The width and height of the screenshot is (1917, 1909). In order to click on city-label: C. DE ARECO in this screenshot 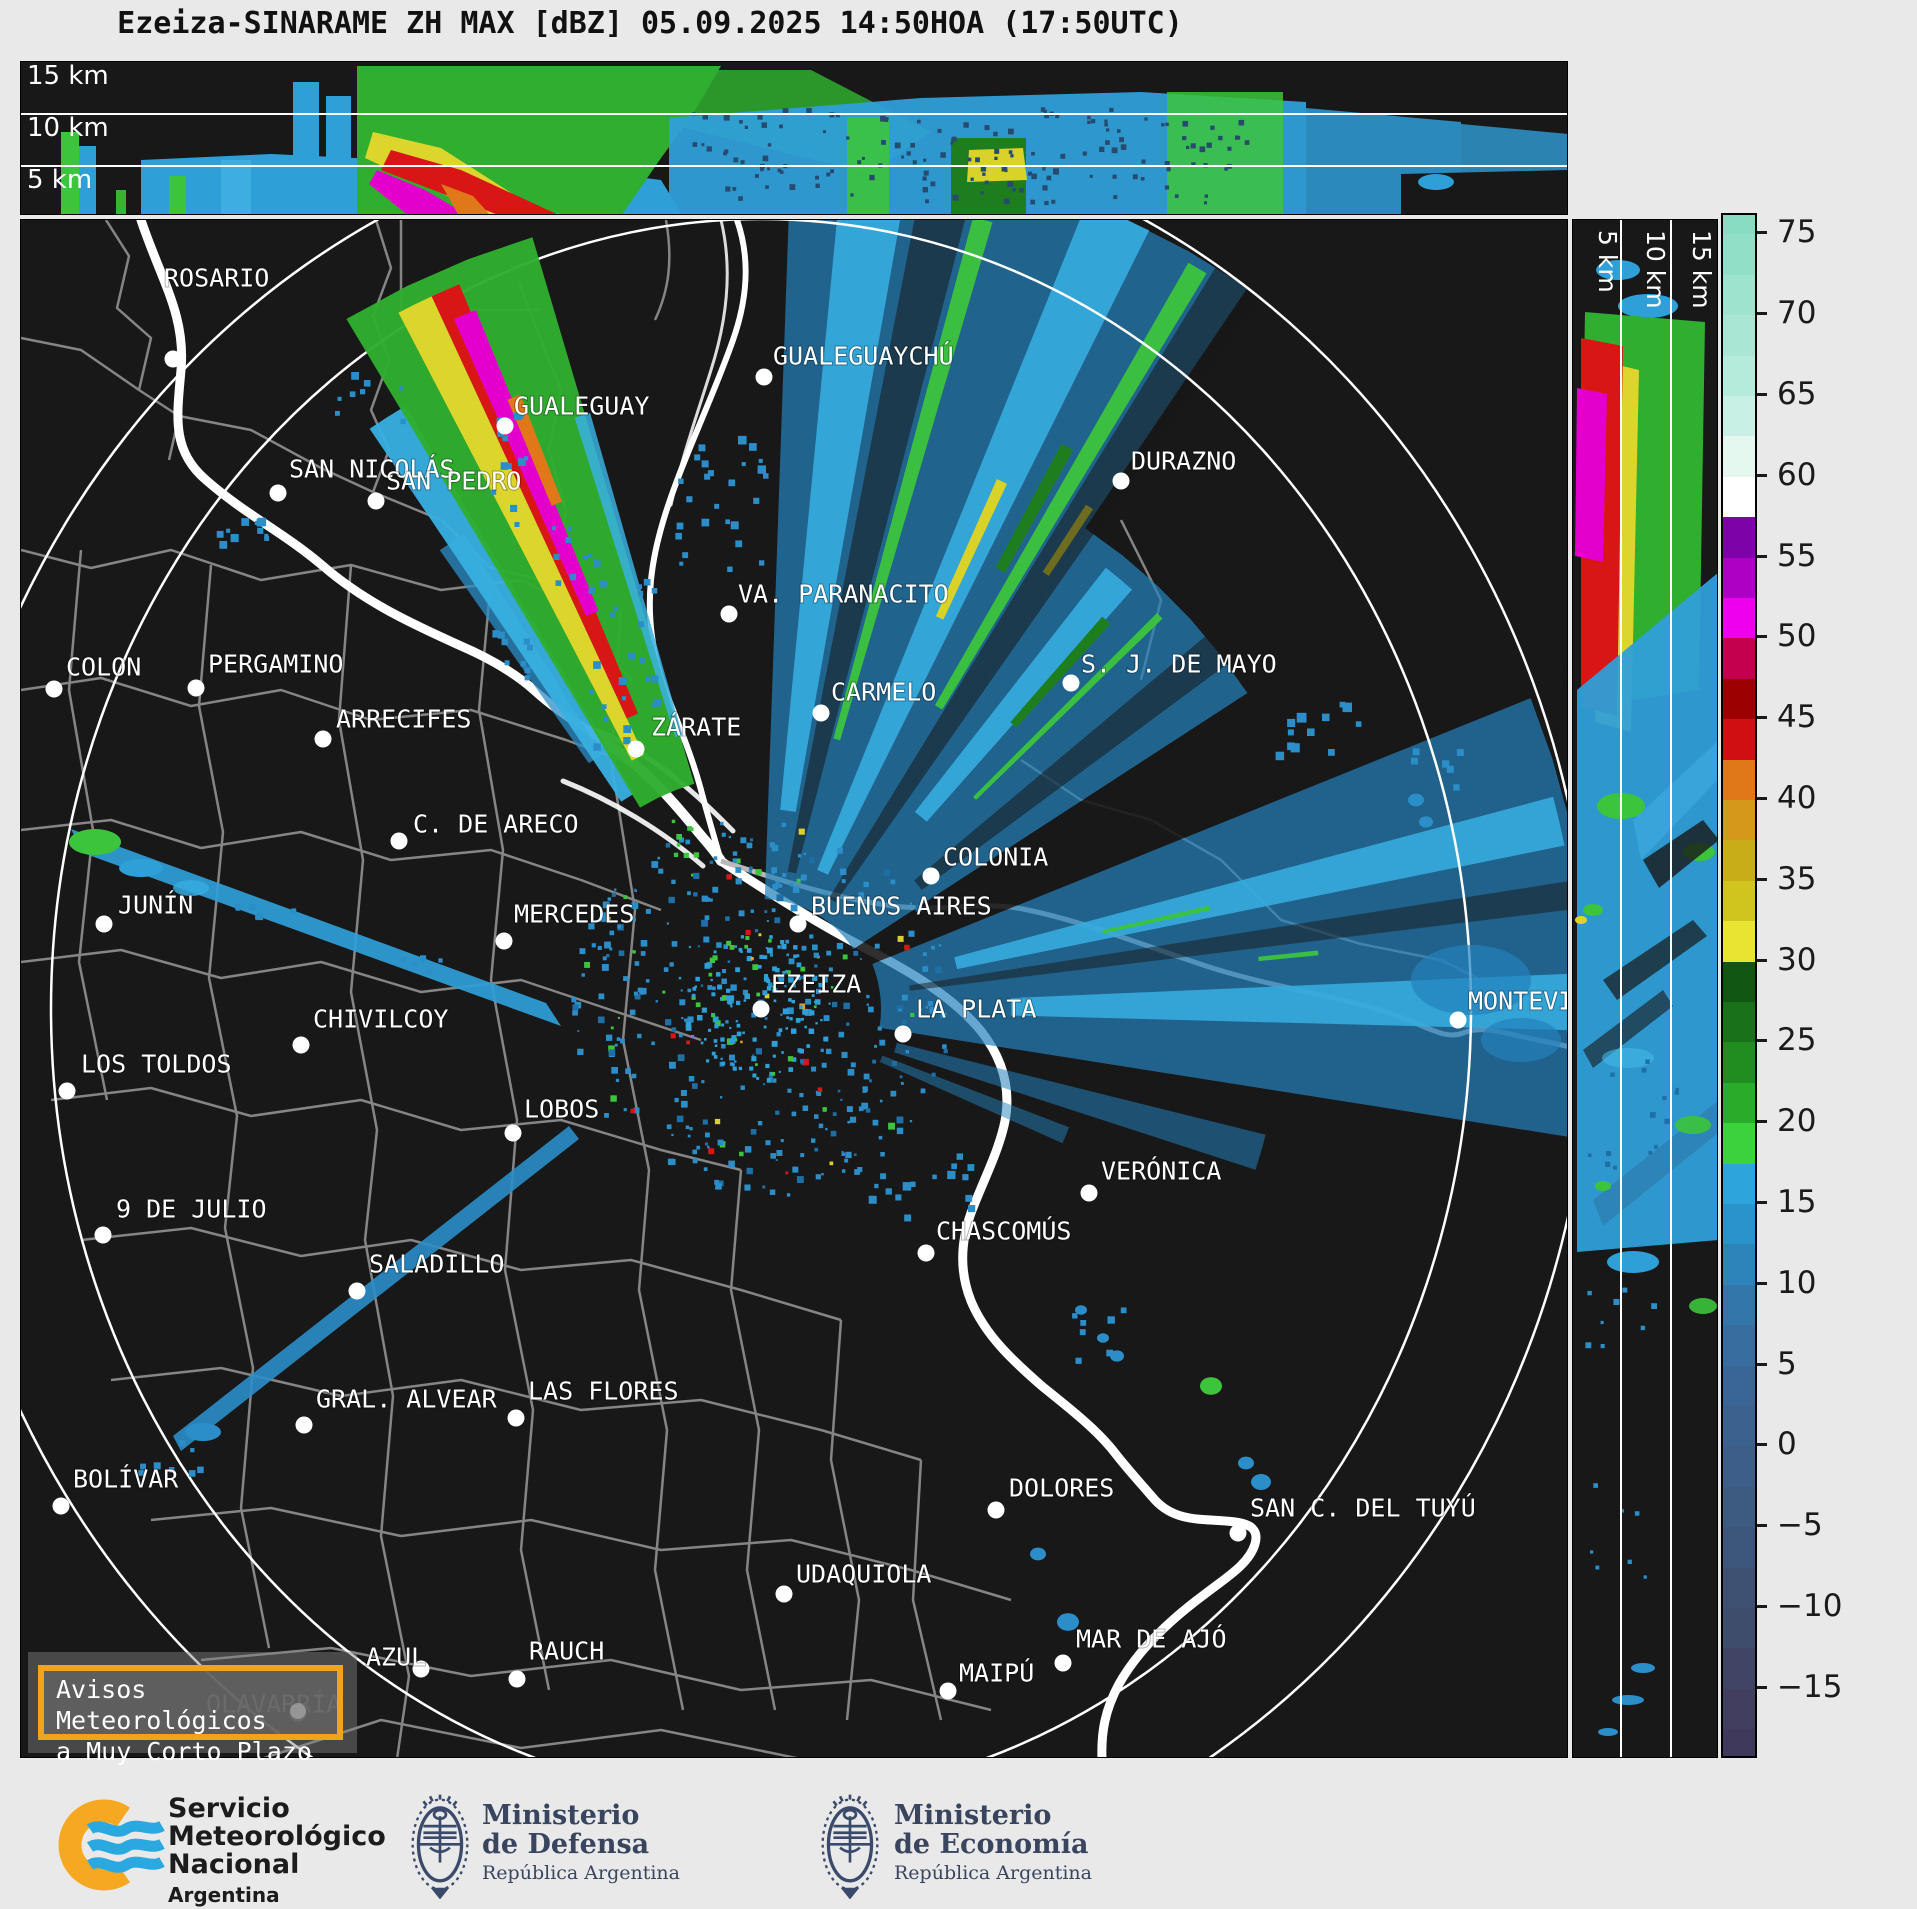, I will do `click(496, 824)`.